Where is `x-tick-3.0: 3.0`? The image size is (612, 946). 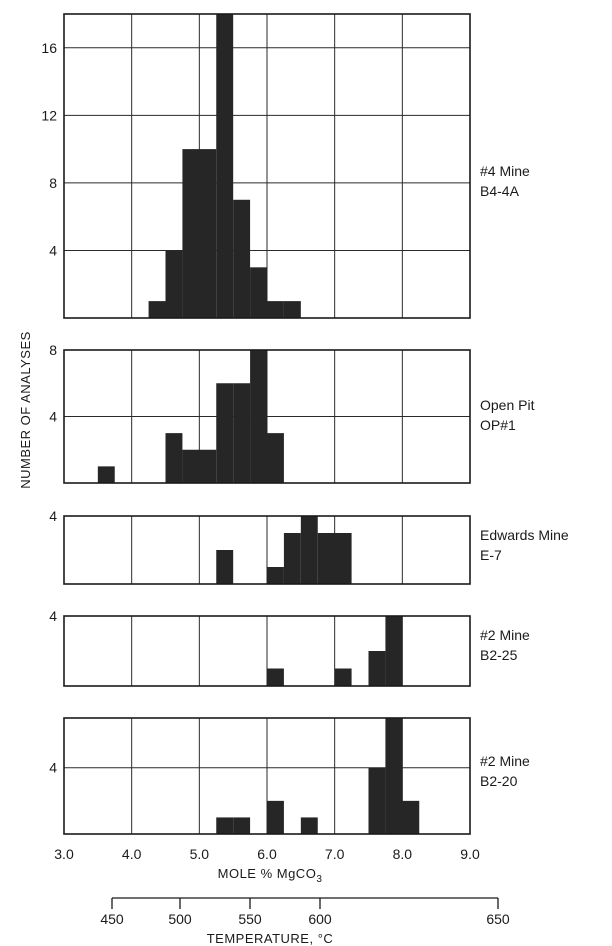 x-tick-3.0: 3.0 is located at coordinates (64, 854).